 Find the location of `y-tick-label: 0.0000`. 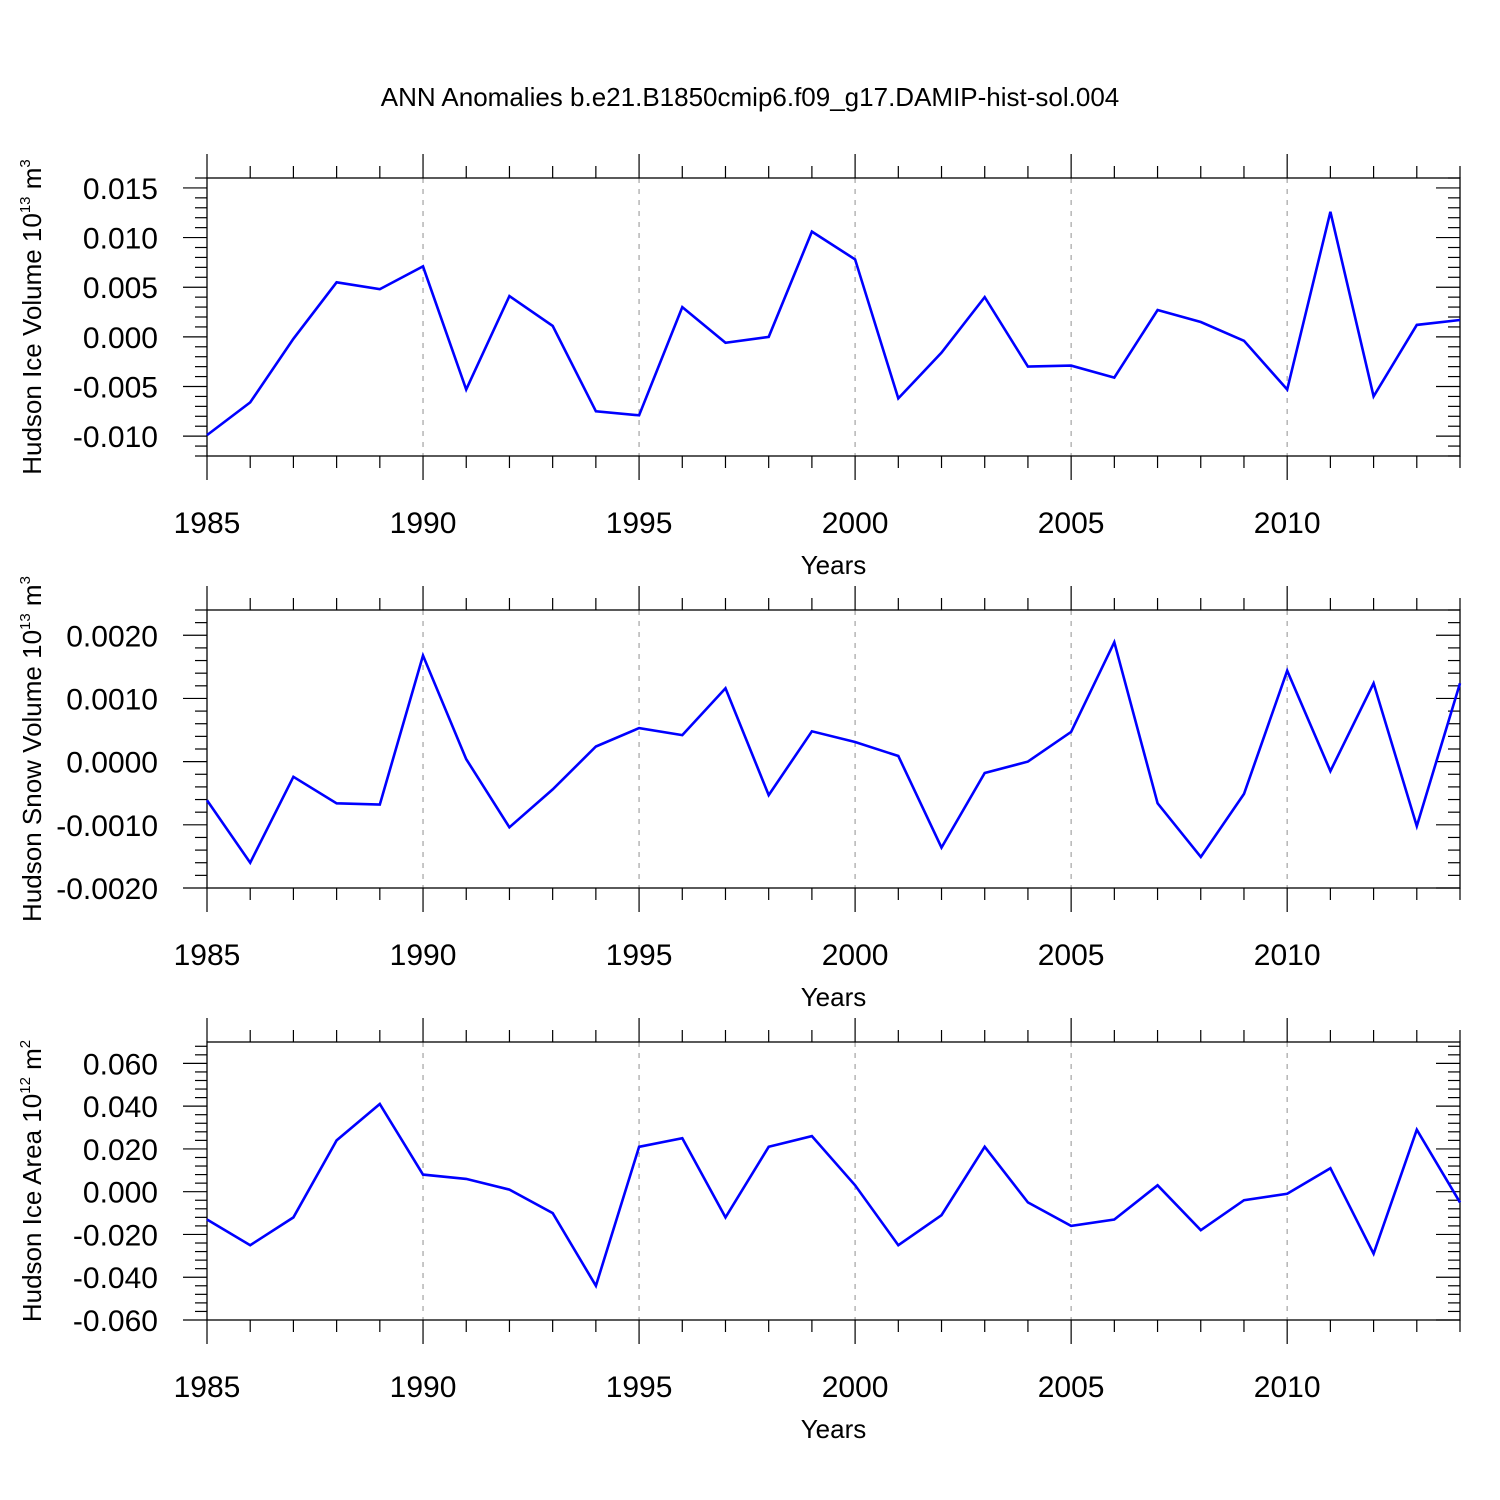

y-tick-label: 0.0000 is located at coordinates (112, 763).